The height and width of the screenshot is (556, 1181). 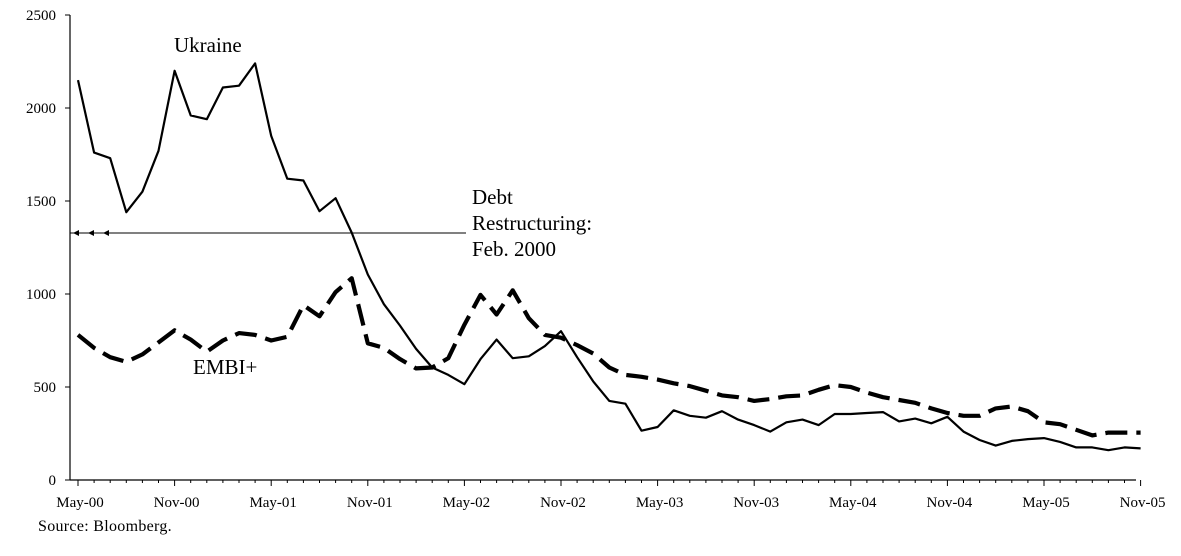 I want to click on x-tick-label: Nov-00, so click(x=177, y=502).